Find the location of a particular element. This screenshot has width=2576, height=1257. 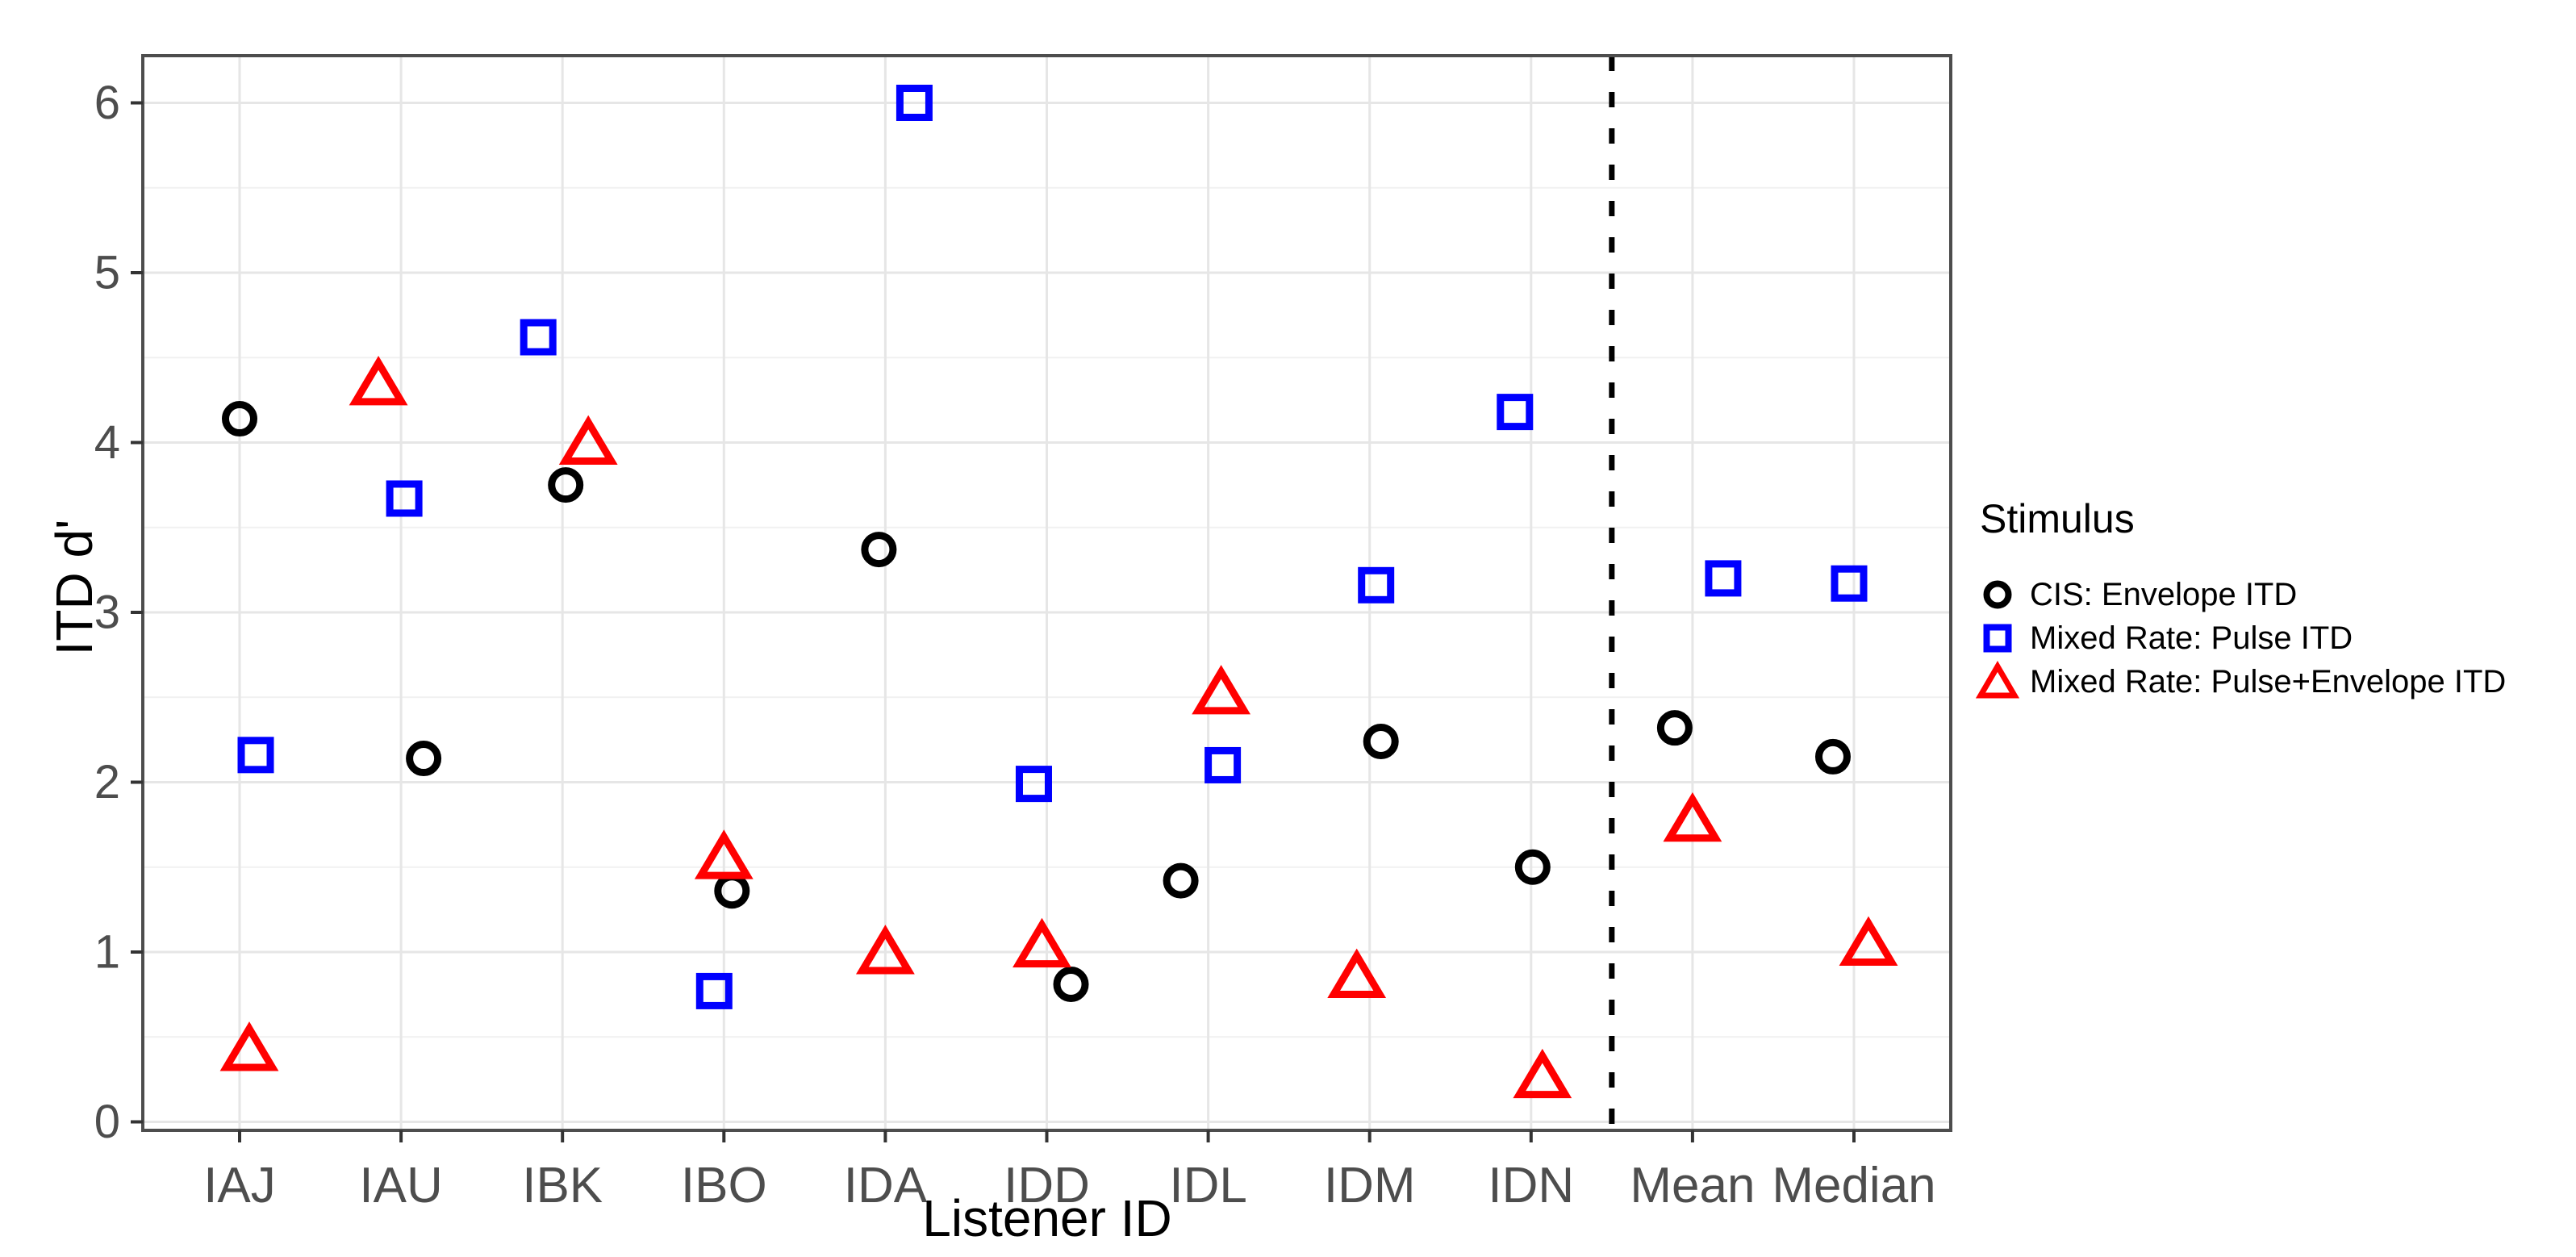

marker-triangle-IBK is located at coordinates (588, 440).